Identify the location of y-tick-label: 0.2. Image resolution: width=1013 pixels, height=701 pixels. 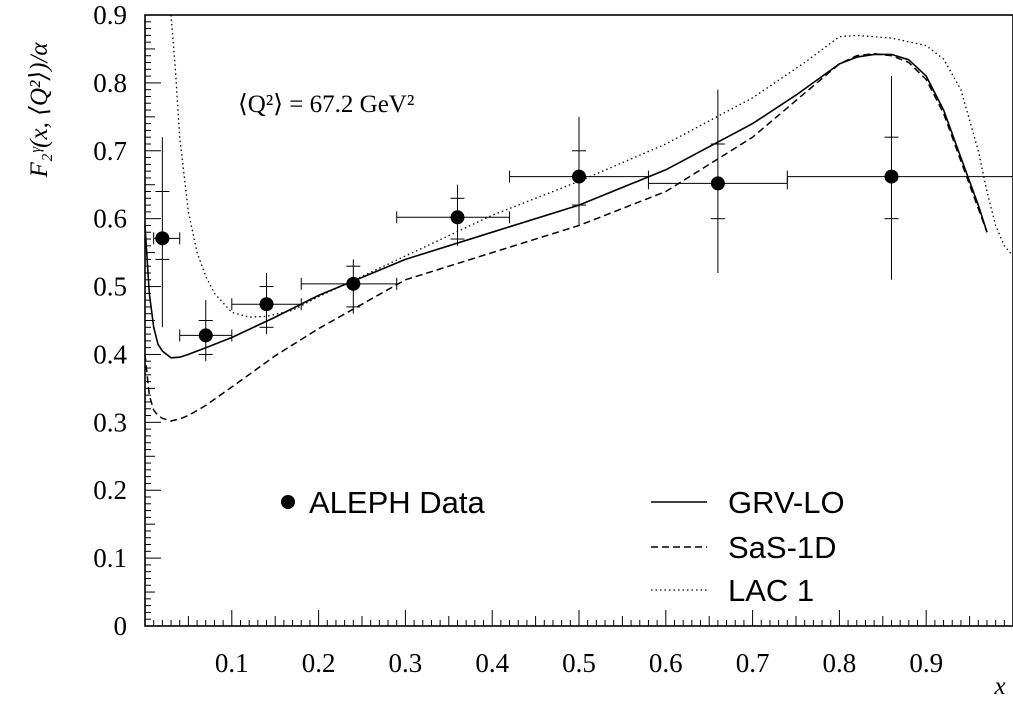
(110, 490).